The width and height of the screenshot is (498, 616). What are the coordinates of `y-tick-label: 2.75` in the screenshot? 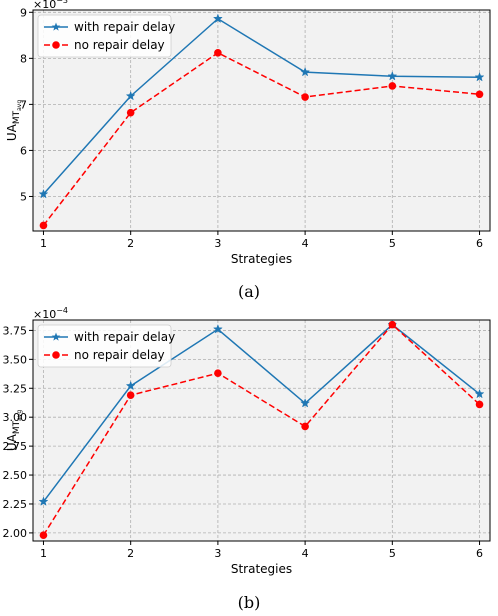 It's located at (15, 446).